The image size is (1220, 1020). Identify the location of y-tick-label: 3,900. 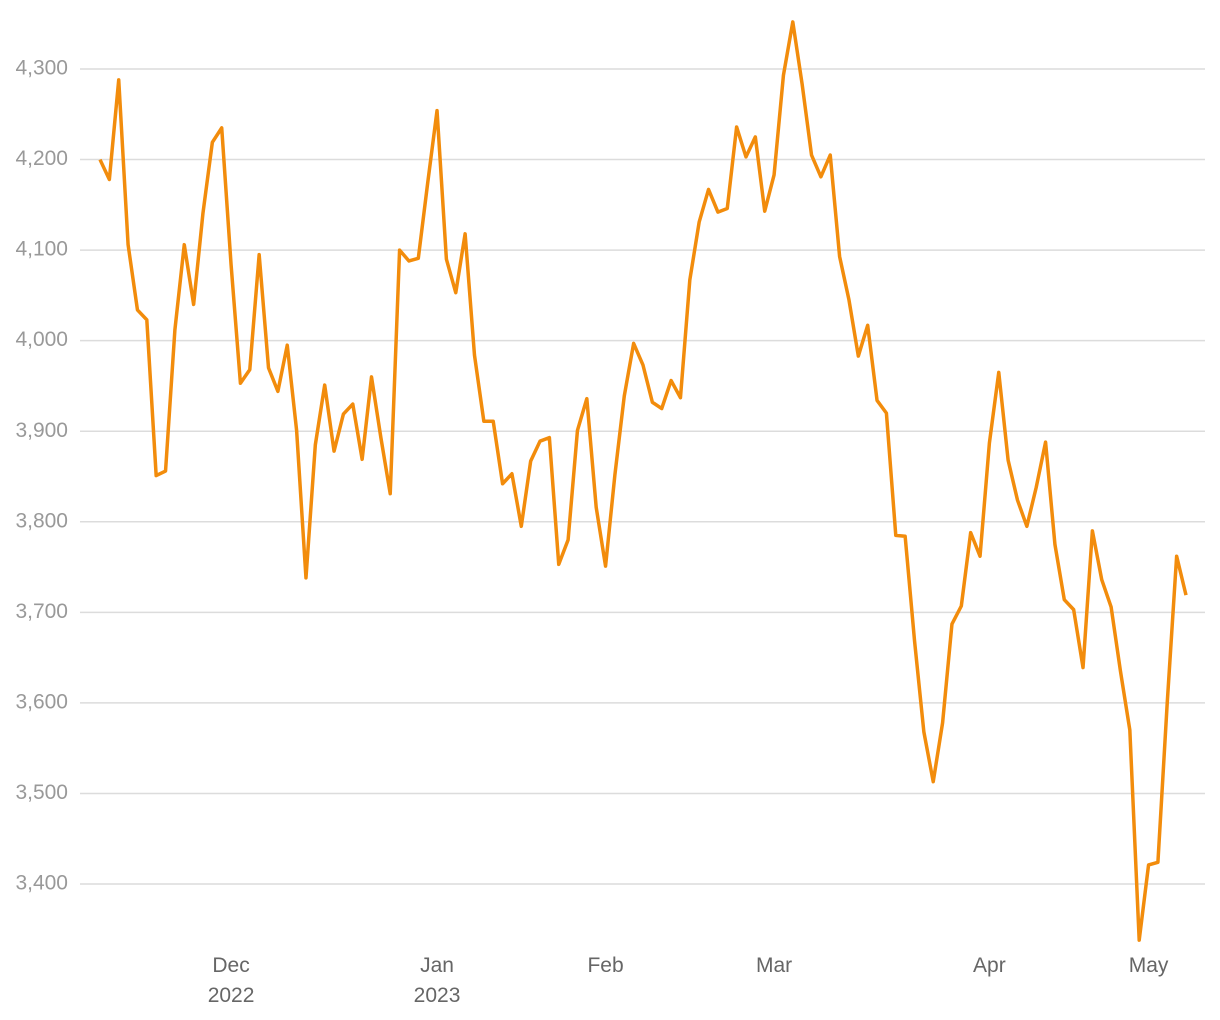
(41, 430).